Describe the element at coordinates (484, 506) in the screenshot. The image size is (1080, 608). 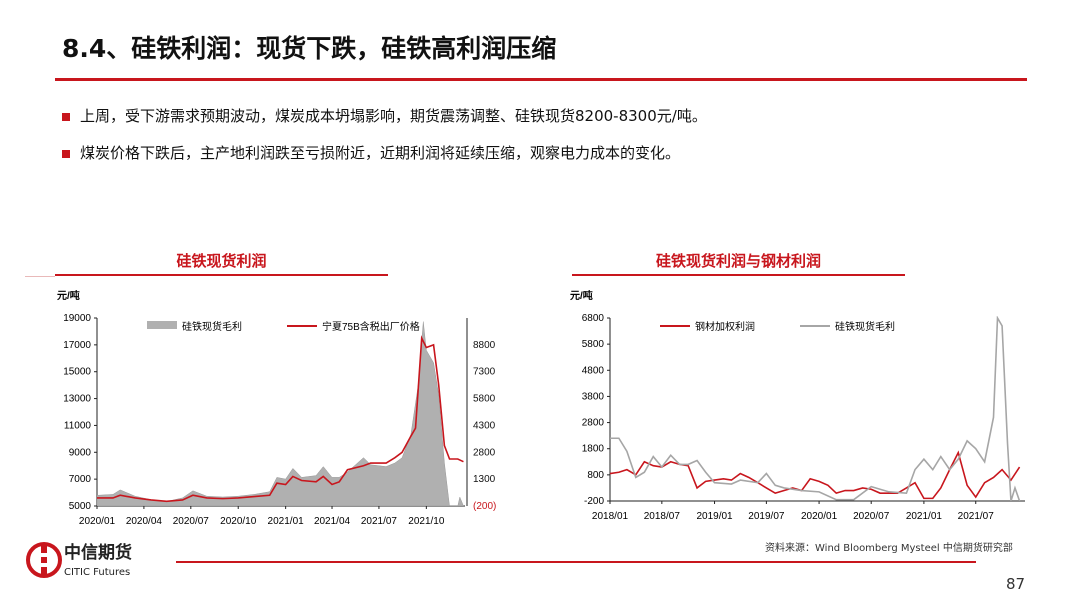
I see `y2-tick-label: (200)` at that location.